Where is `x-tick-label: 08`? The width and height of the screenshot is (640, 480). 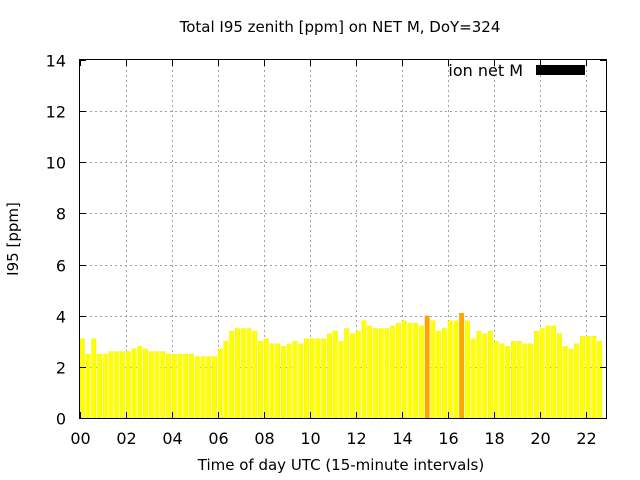
x-tick-label: 08 is located at coordinates (264, 438).